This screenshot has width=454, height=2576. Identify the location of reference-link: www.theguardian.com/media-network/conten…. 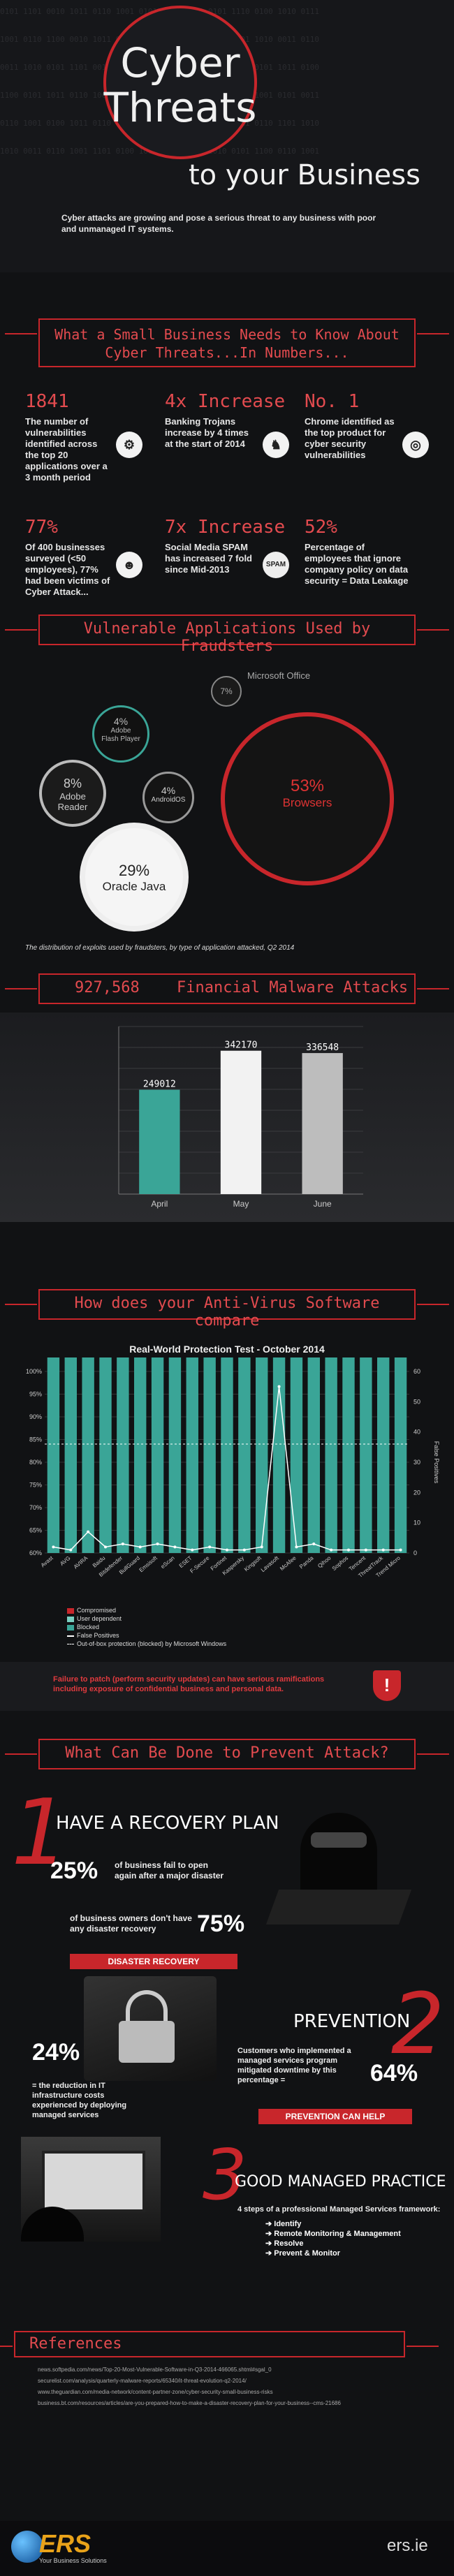
(155, 2392).